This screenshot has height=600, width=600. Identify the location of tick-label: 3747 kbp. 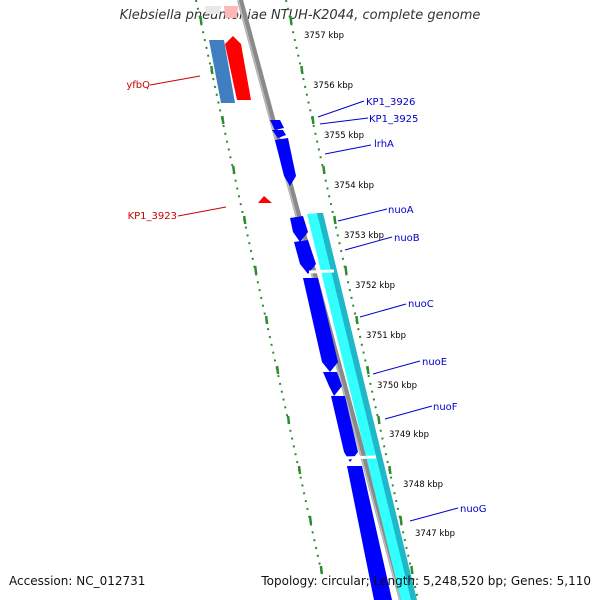
(435, 534).